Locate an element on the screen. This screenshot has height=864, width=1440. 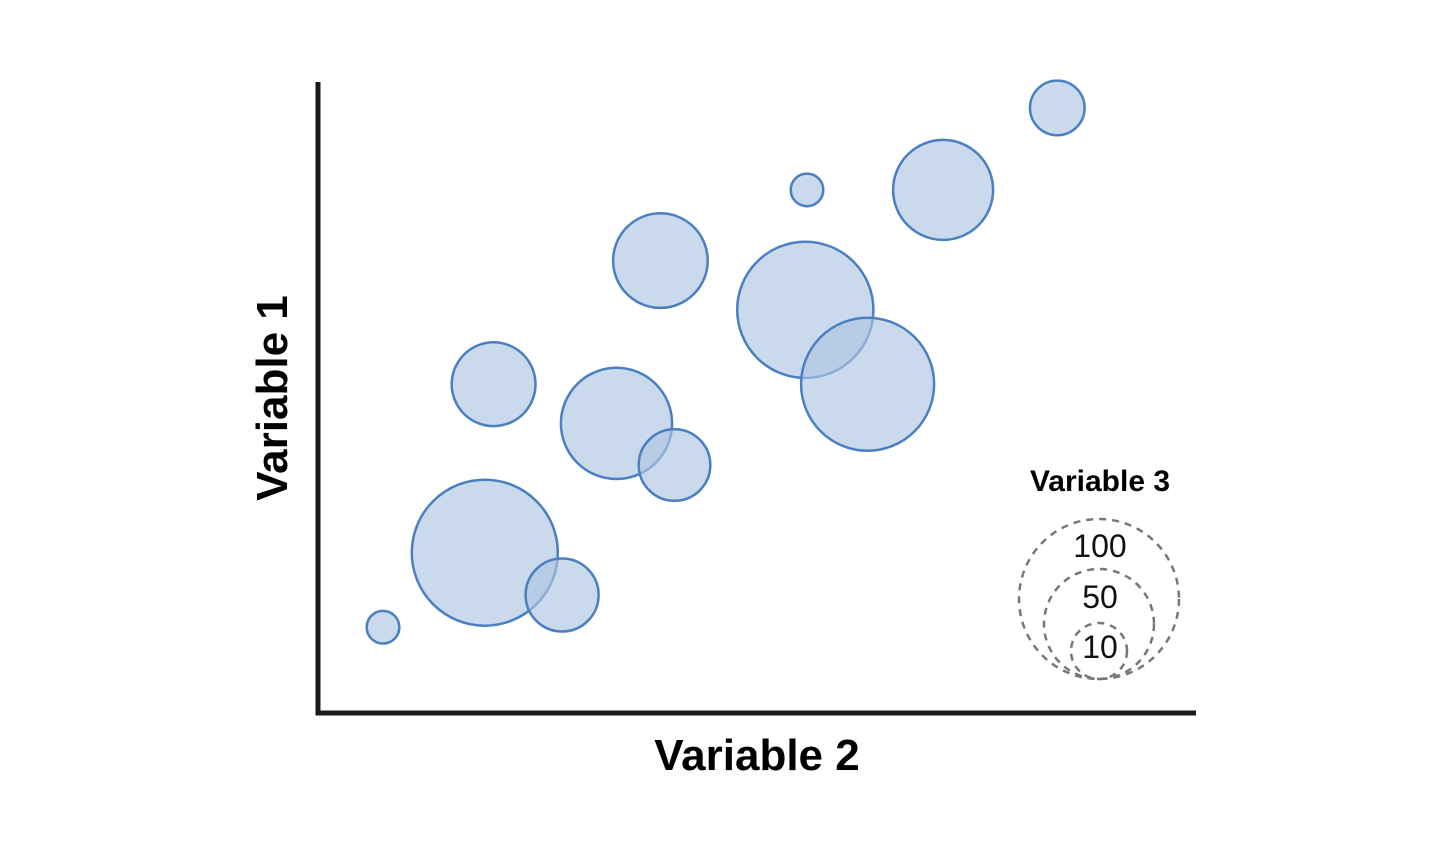
size-legend-title: Variable 3 is located at coordinates (1100, 481).